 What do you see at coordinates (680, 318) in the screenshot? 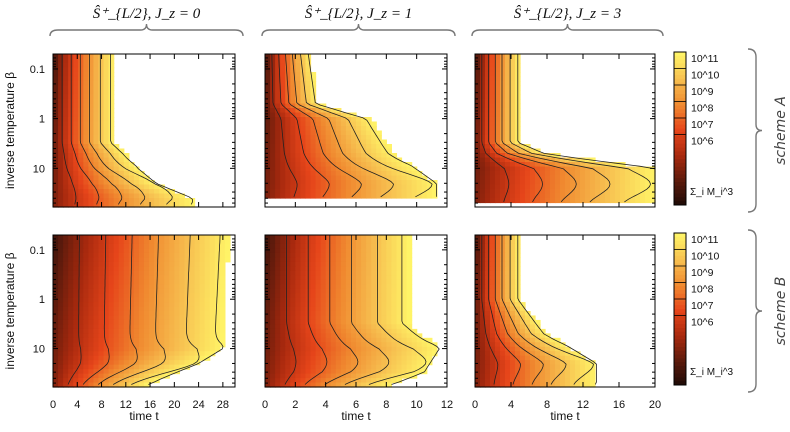
I see `colorbar-cell` at bounding box center [680, 318].